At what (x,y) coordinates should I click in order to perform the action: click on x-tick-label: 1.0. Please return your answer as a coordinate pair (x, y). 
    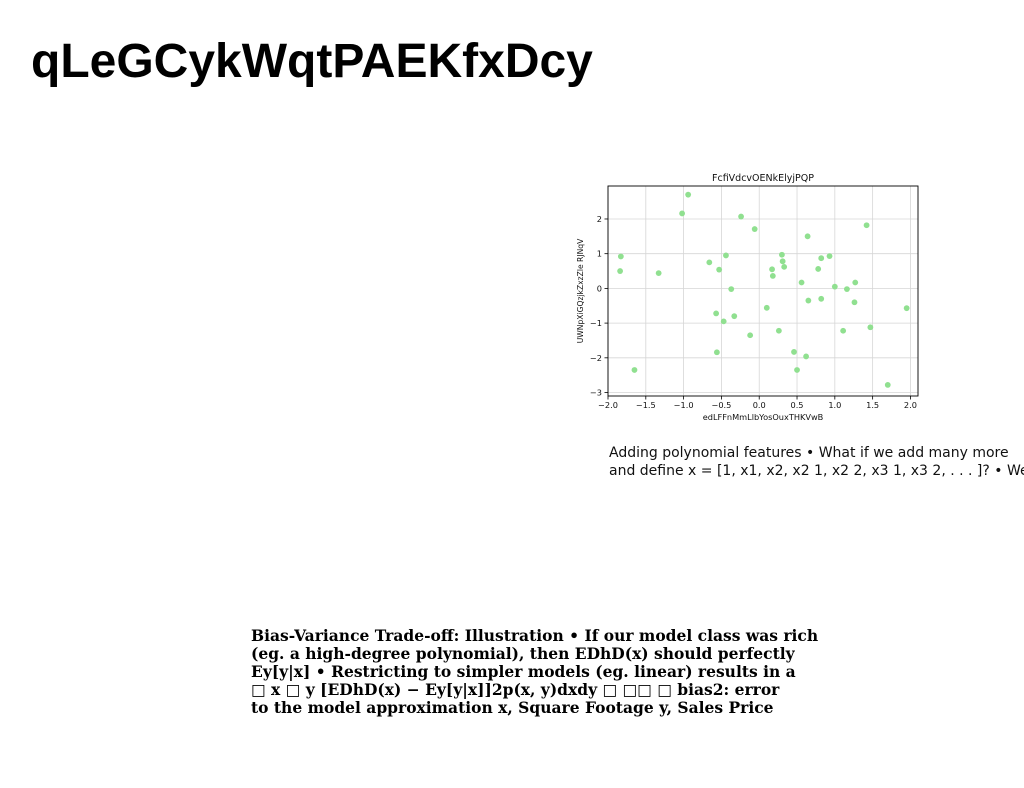
    Looking at the image, I should click on (834, 405).